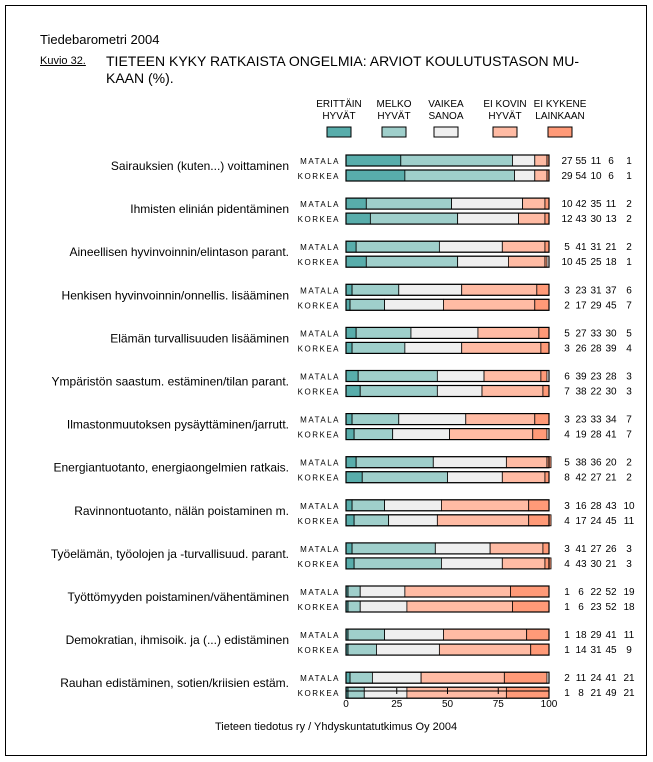 The image size is (653, 762). I want to click on category-label: Sairauksien (kuten...) voittaminen, so click(200, 166).